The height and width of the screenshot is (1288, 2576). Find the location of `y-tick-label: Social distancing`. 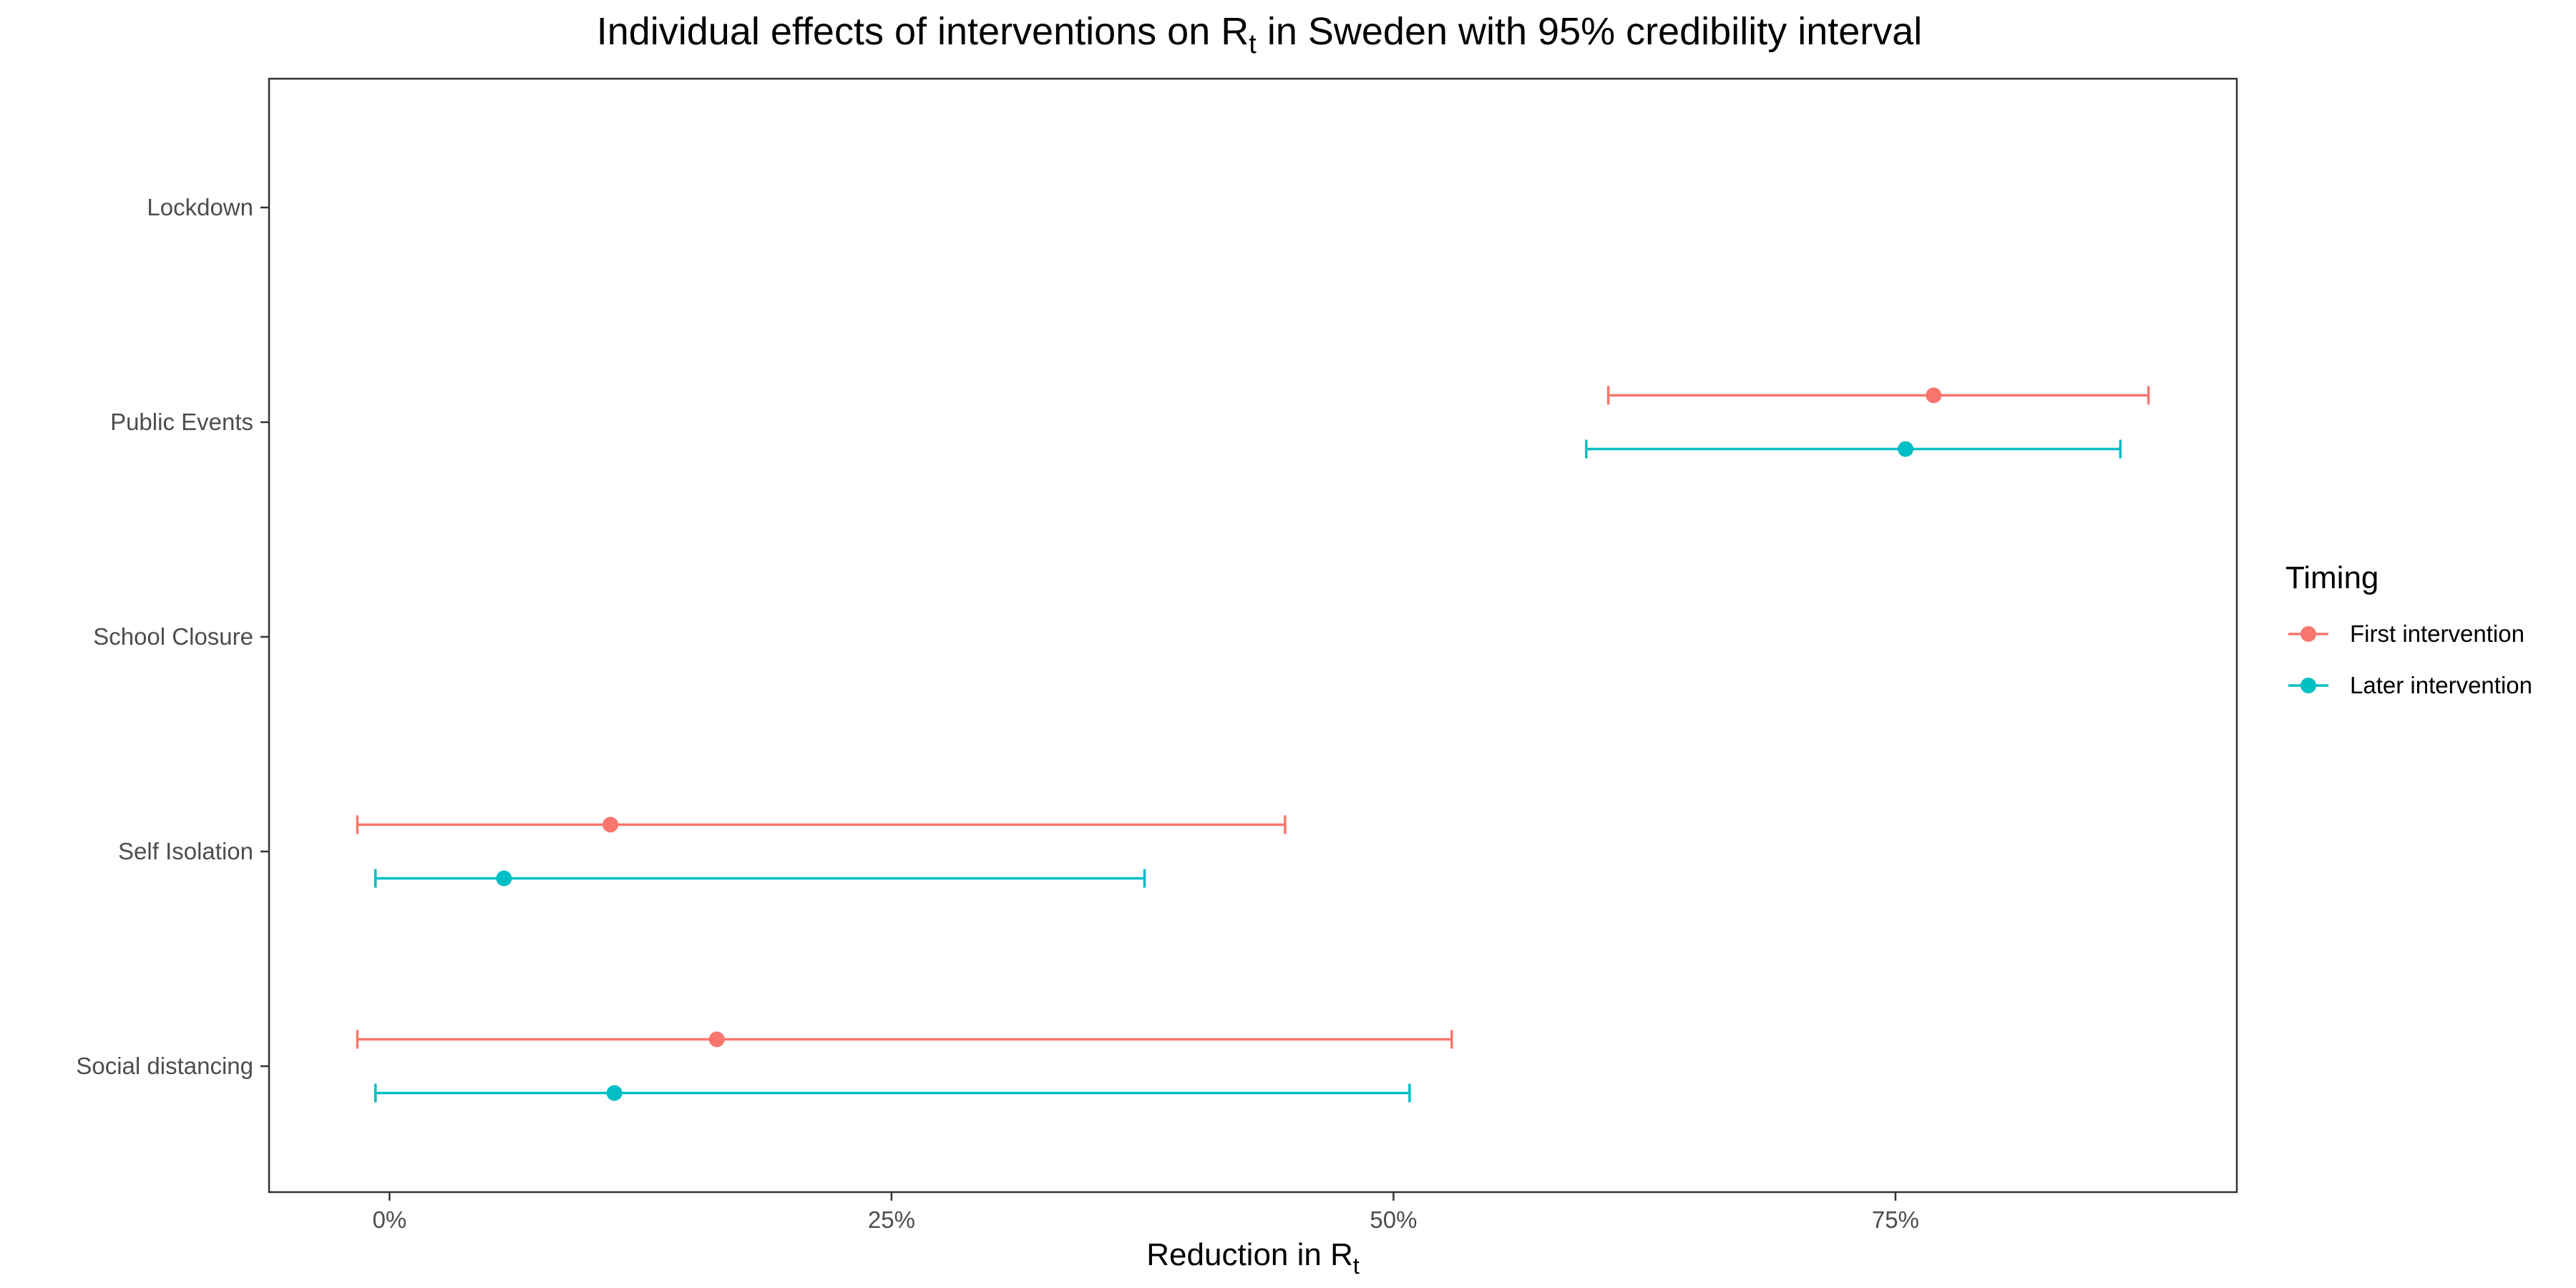

y-tick-label: Social distancing is located at coordinates (164, 1066).